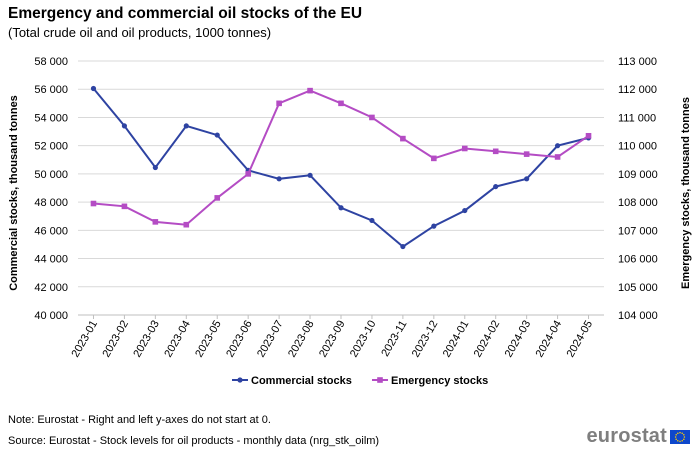 The image size is (700, 455). Describe the element at coordinates (637, 118) in the screenshot. I see `y-right-tick-label: 111 000` at that location.